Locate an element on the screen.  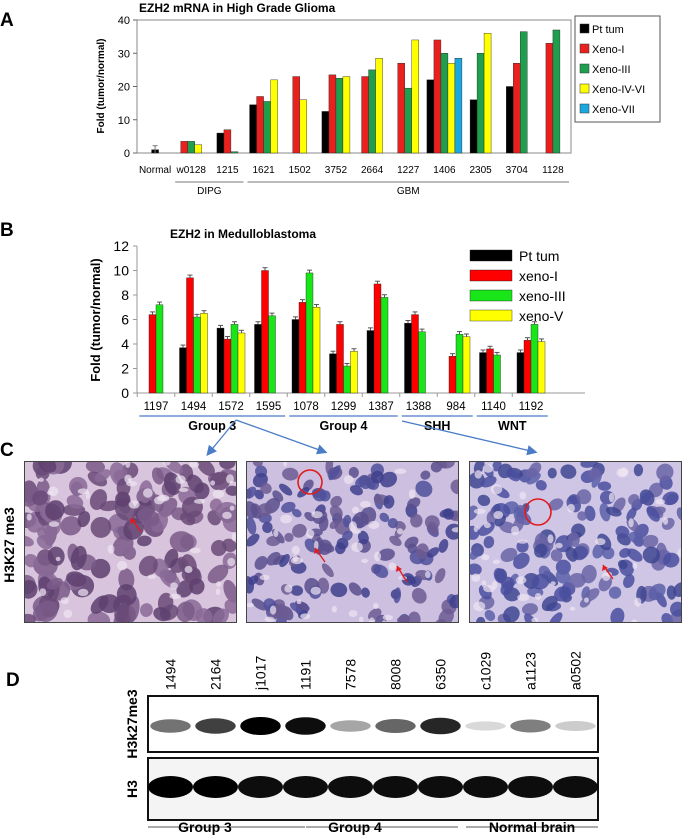
lane-label: 1191 is located at coordinates (306, 675).